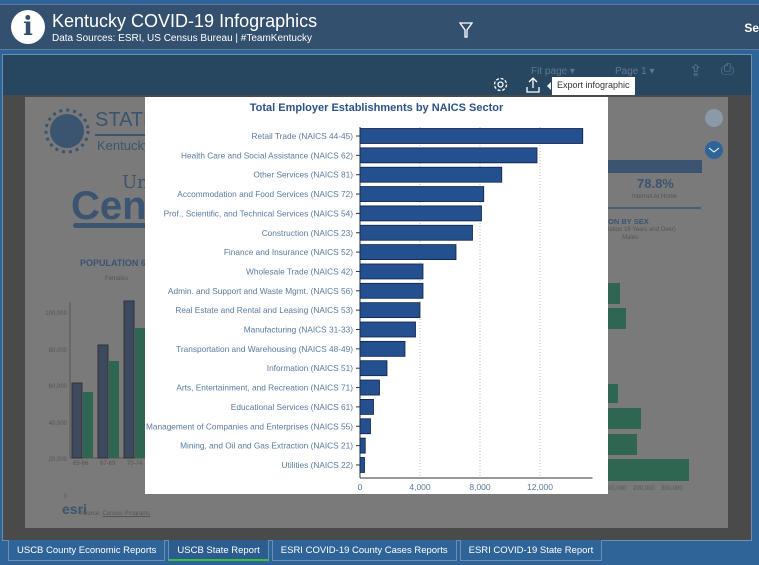  What do you see at coordinates (310, 368) in the screenshot?
I see `category-label: Information (NAICS 51)` at bounding box center [310, 368].